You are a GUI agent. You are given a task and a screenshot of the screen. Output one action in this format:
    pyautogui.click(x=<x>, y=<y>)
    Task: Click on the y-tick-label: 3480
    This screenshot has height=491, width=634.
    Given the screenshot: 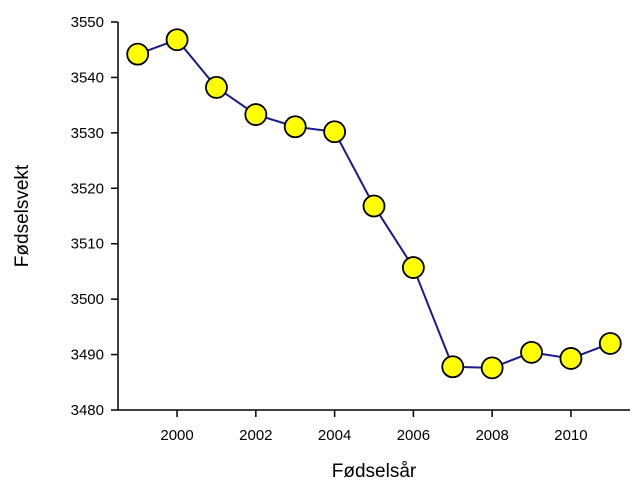 What is the action you would take?
    pyautogui.click(x=87, y=410)
    